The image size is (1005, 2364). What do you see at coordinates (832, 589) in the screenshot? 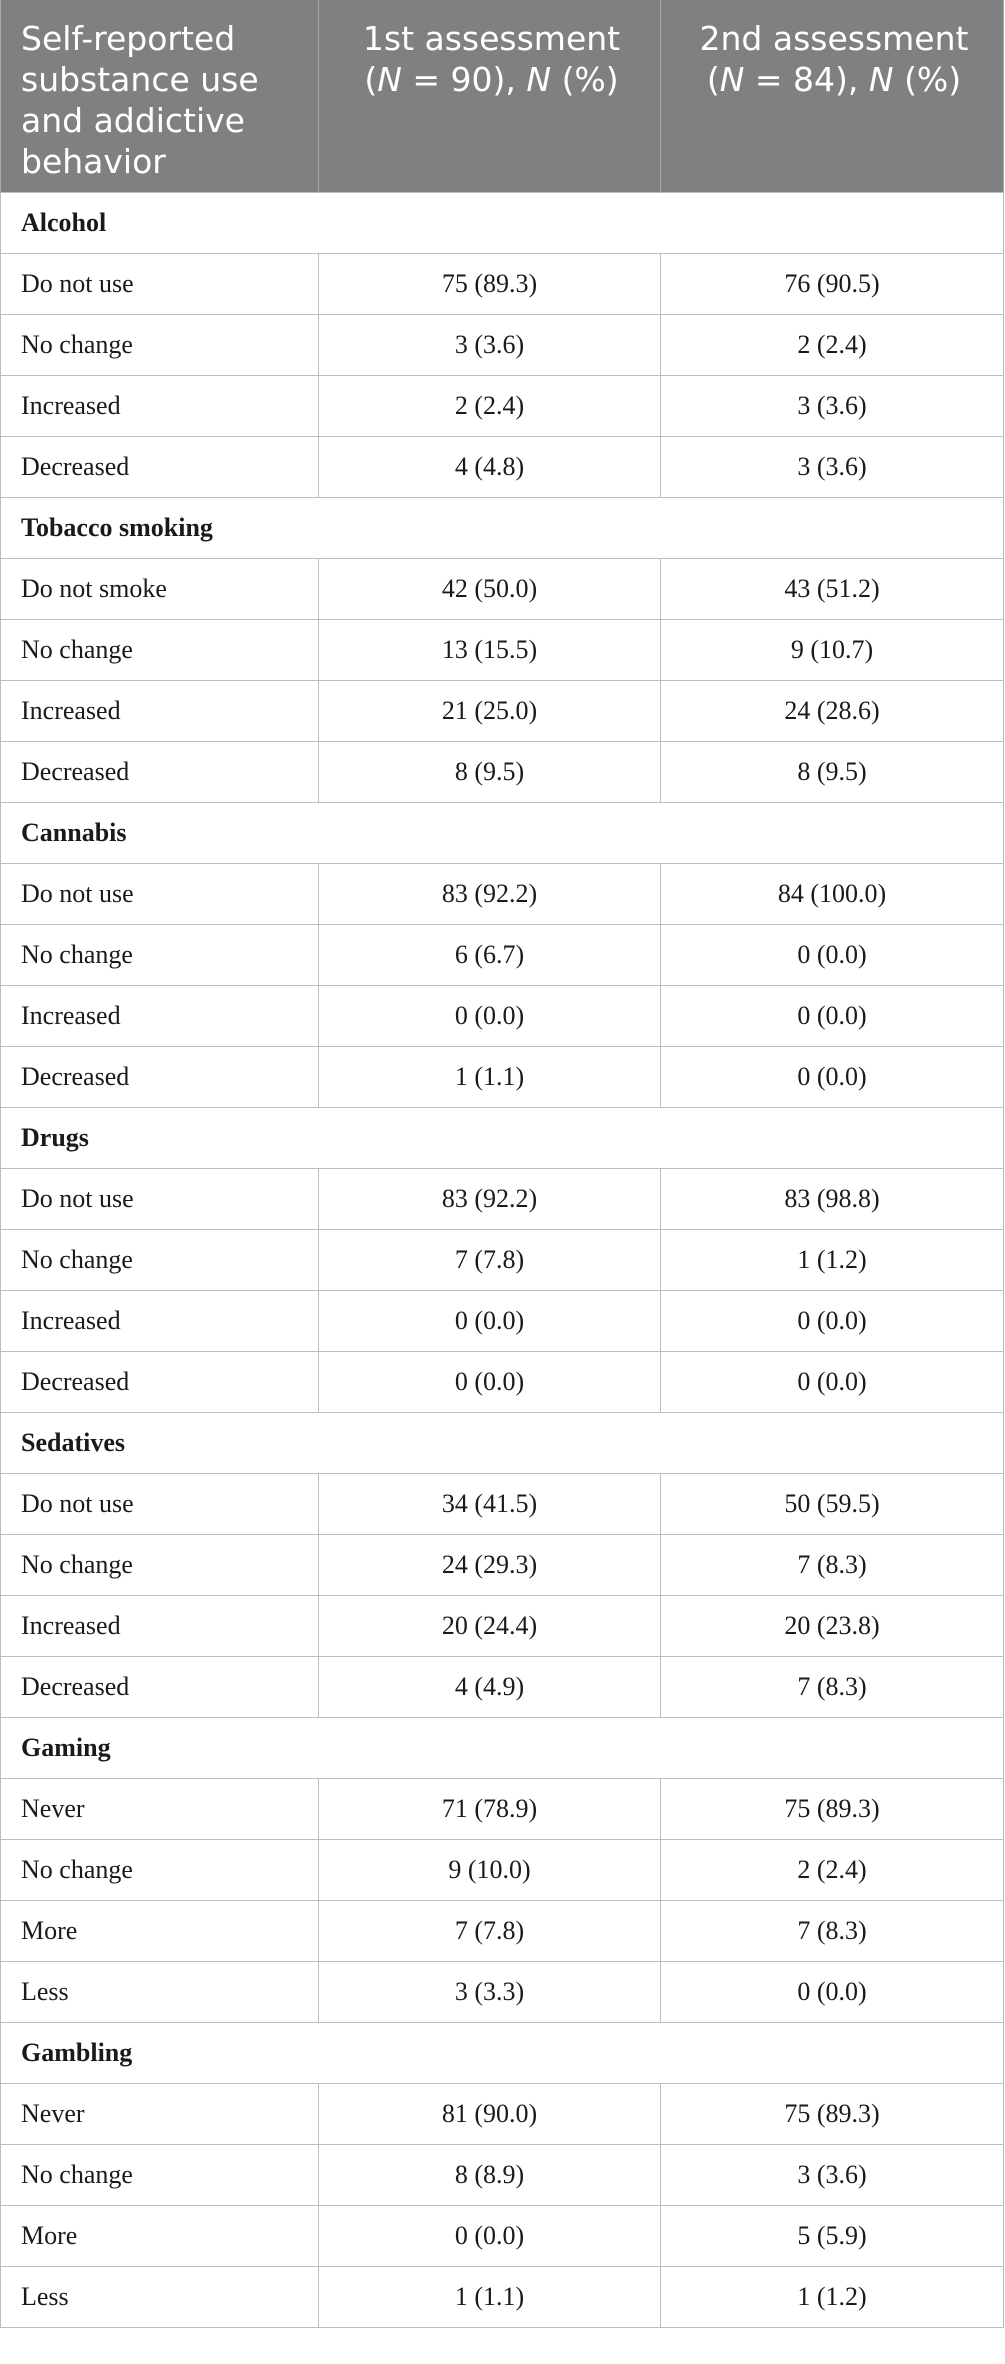
I see `second-assessment-value: 43 (51.2)` at bounding box center [832, 589].